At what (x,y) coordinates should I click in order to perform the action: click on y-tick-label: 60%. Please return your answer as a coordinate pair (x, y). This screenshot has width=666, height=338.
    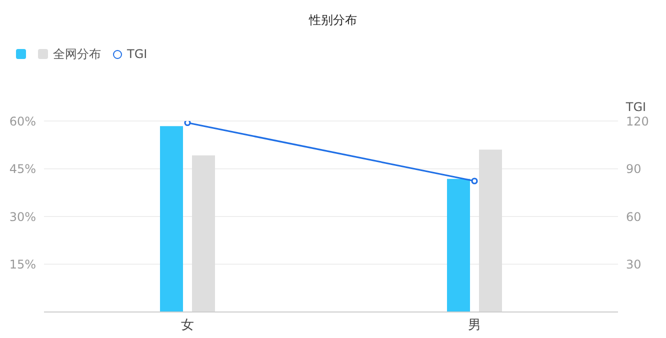
    Looking at the image, I should click on (22, 121).